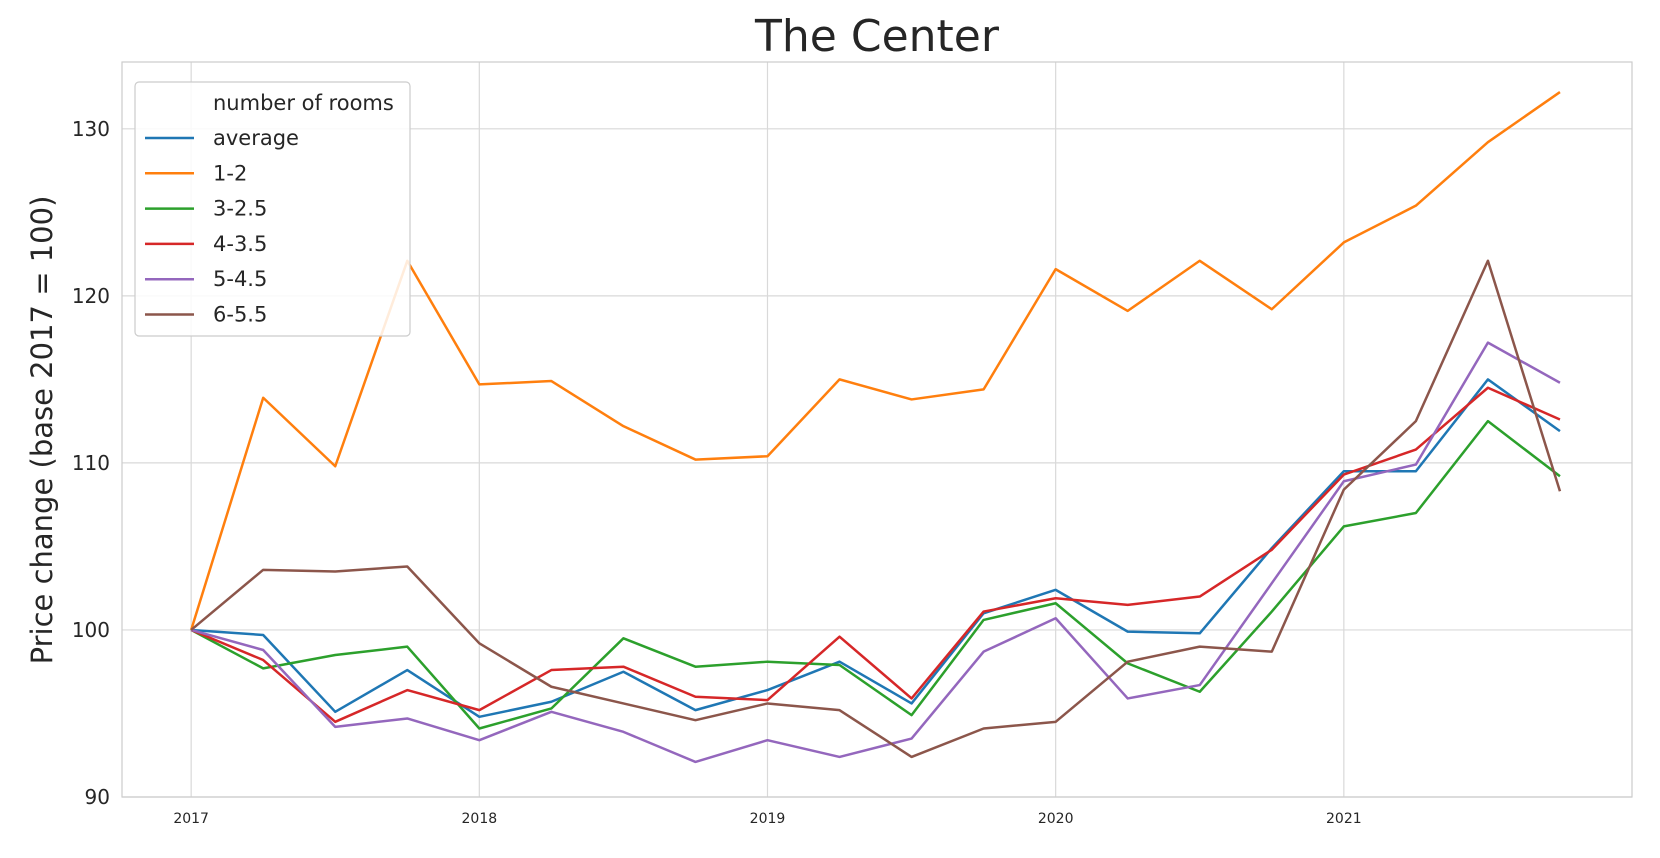  Describe the element at coordinates (240, 279) in the screenshot. I see `legend-entry-label: 5-4.5` at that location.